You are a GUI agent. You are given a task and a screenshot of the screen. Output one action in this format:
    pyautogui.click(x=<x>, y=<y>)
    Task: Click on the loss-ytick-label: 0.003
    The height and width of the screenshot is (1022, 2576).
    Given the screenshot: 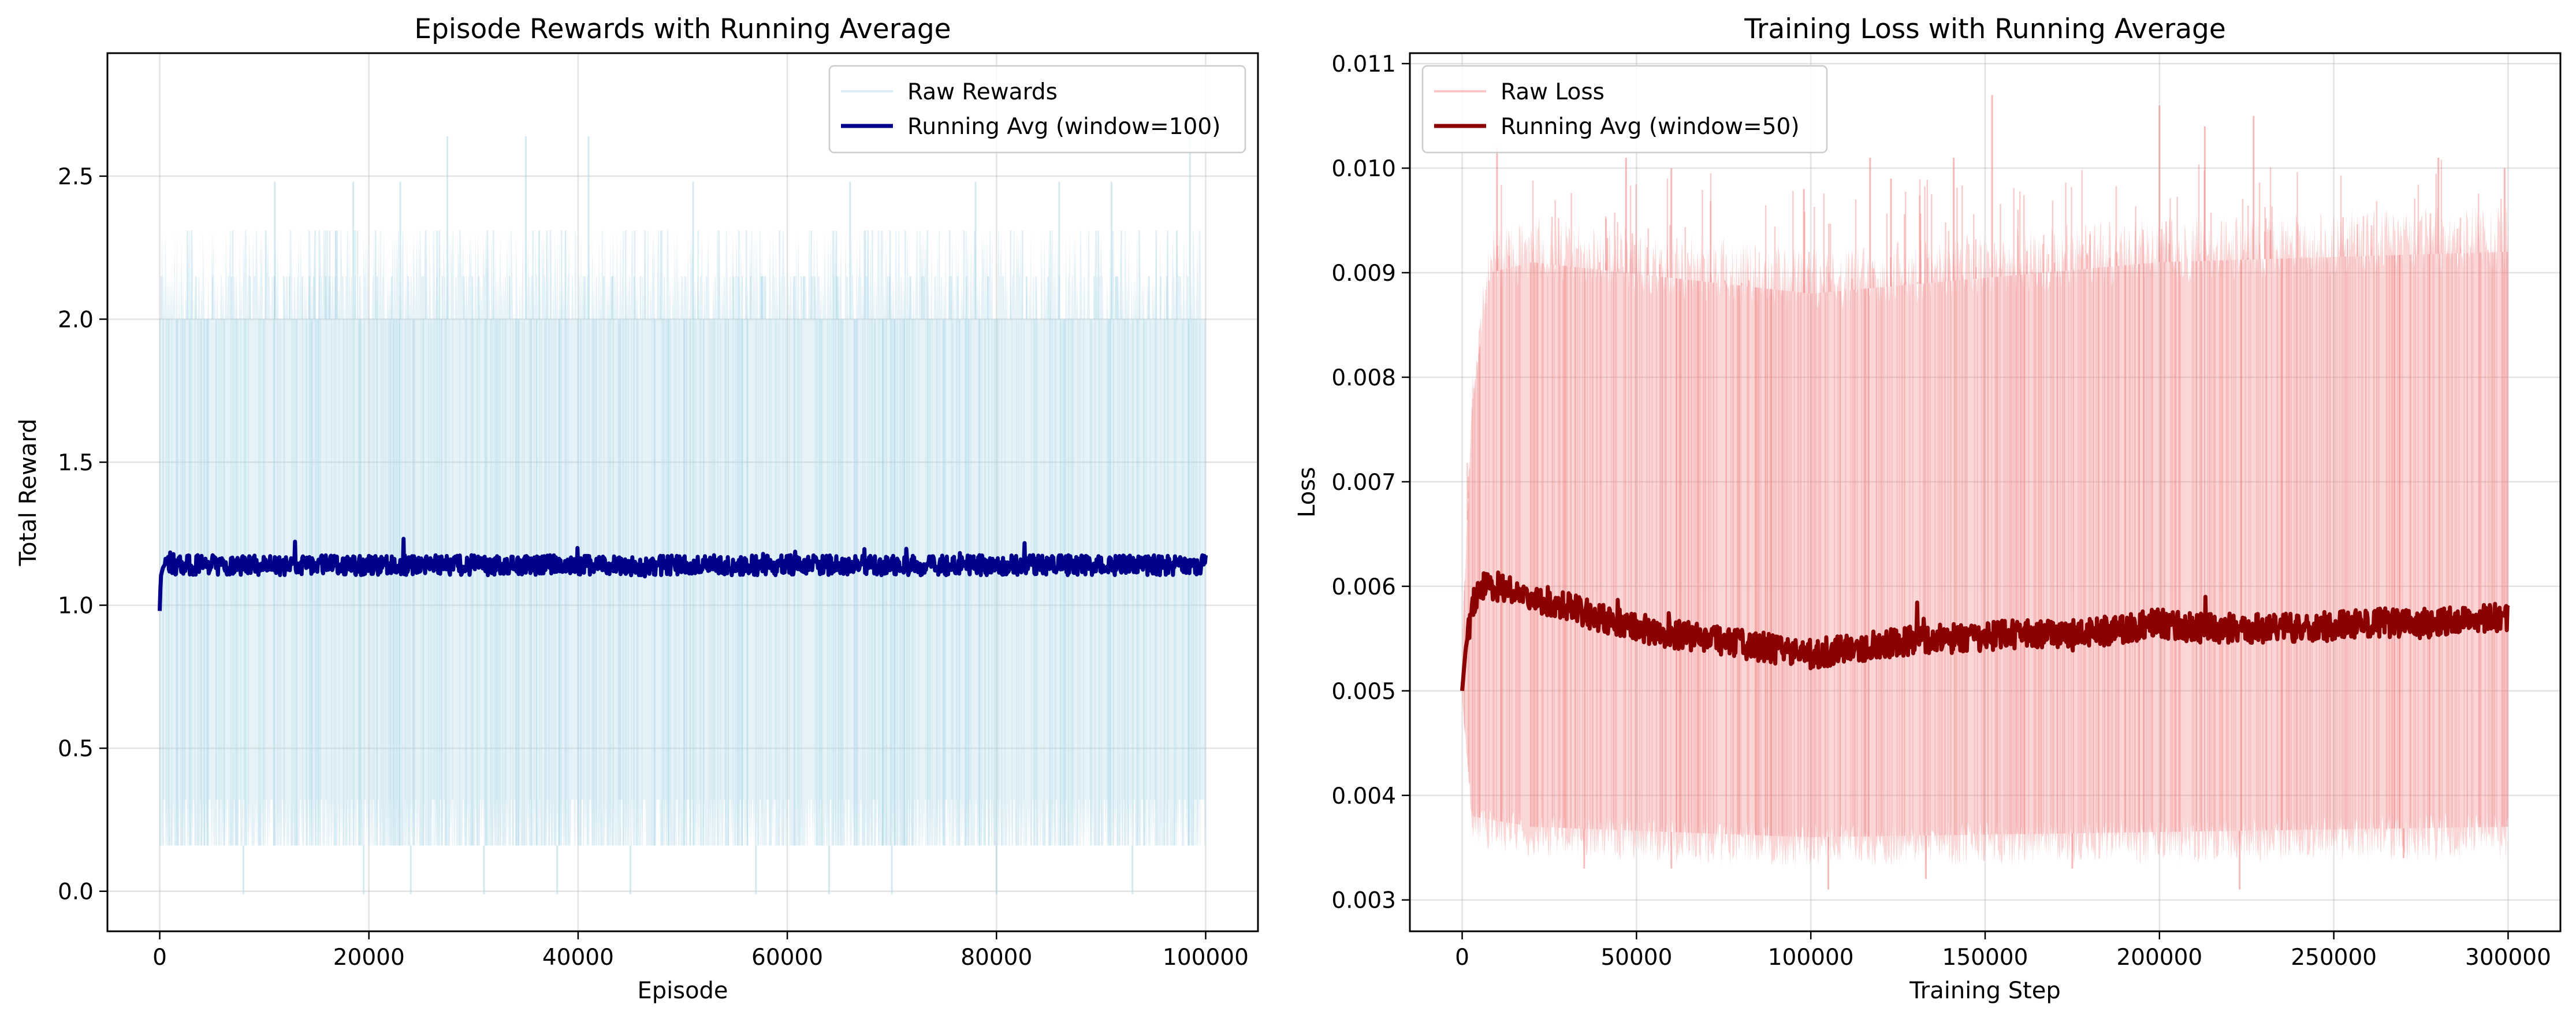 What is the action you would take?
    pyautogui.click(x=1363, y=901)
    